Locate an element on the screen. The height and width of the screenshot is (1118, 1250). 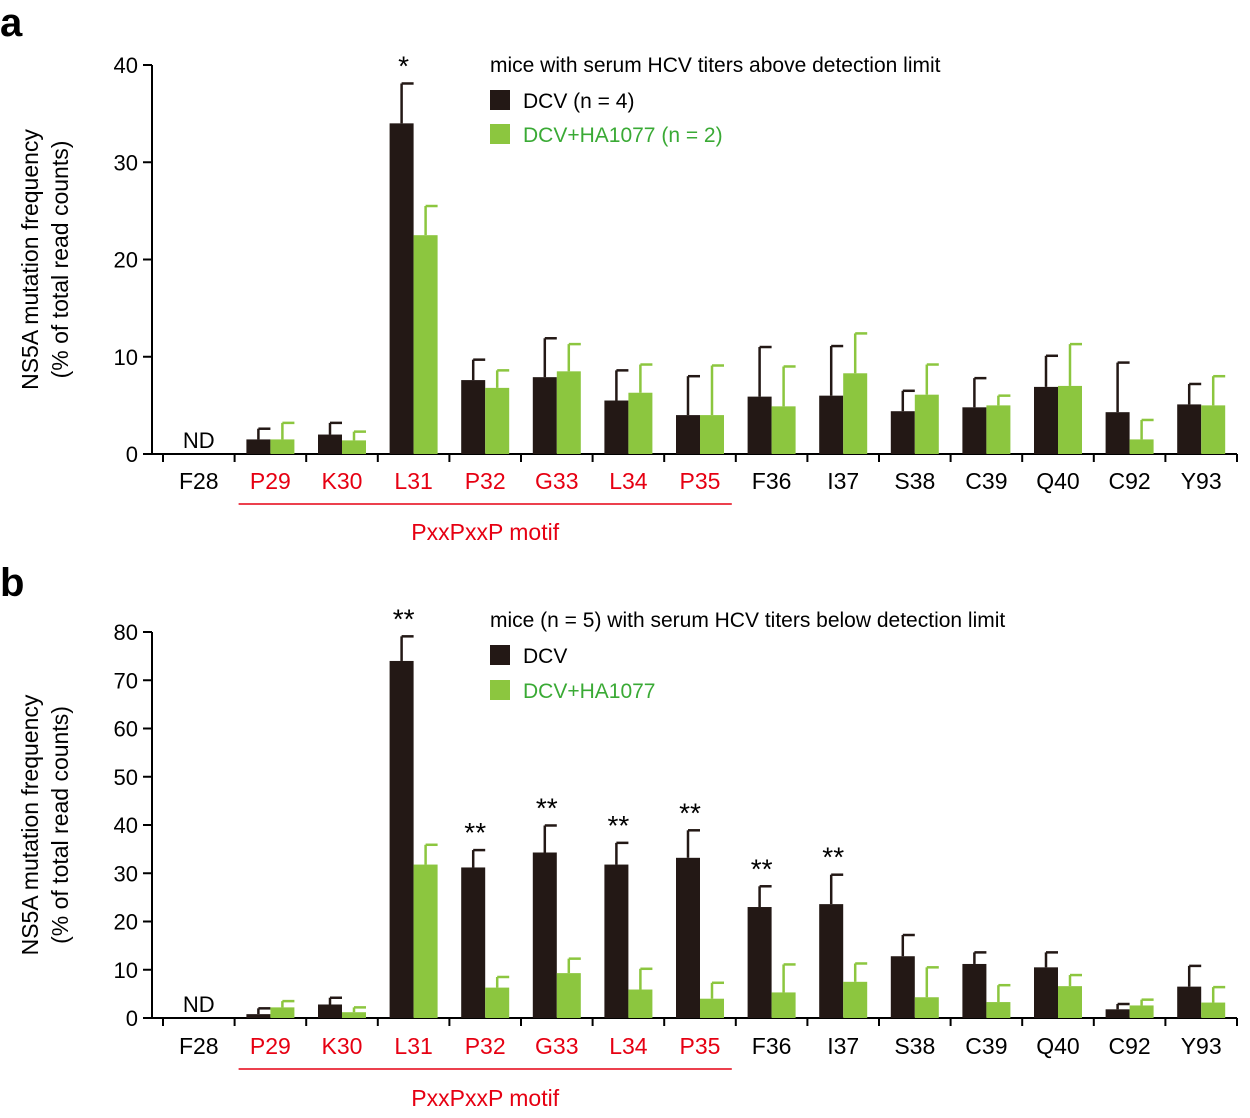
y-tick-label: 0 is located at coordinates (132, 1018).